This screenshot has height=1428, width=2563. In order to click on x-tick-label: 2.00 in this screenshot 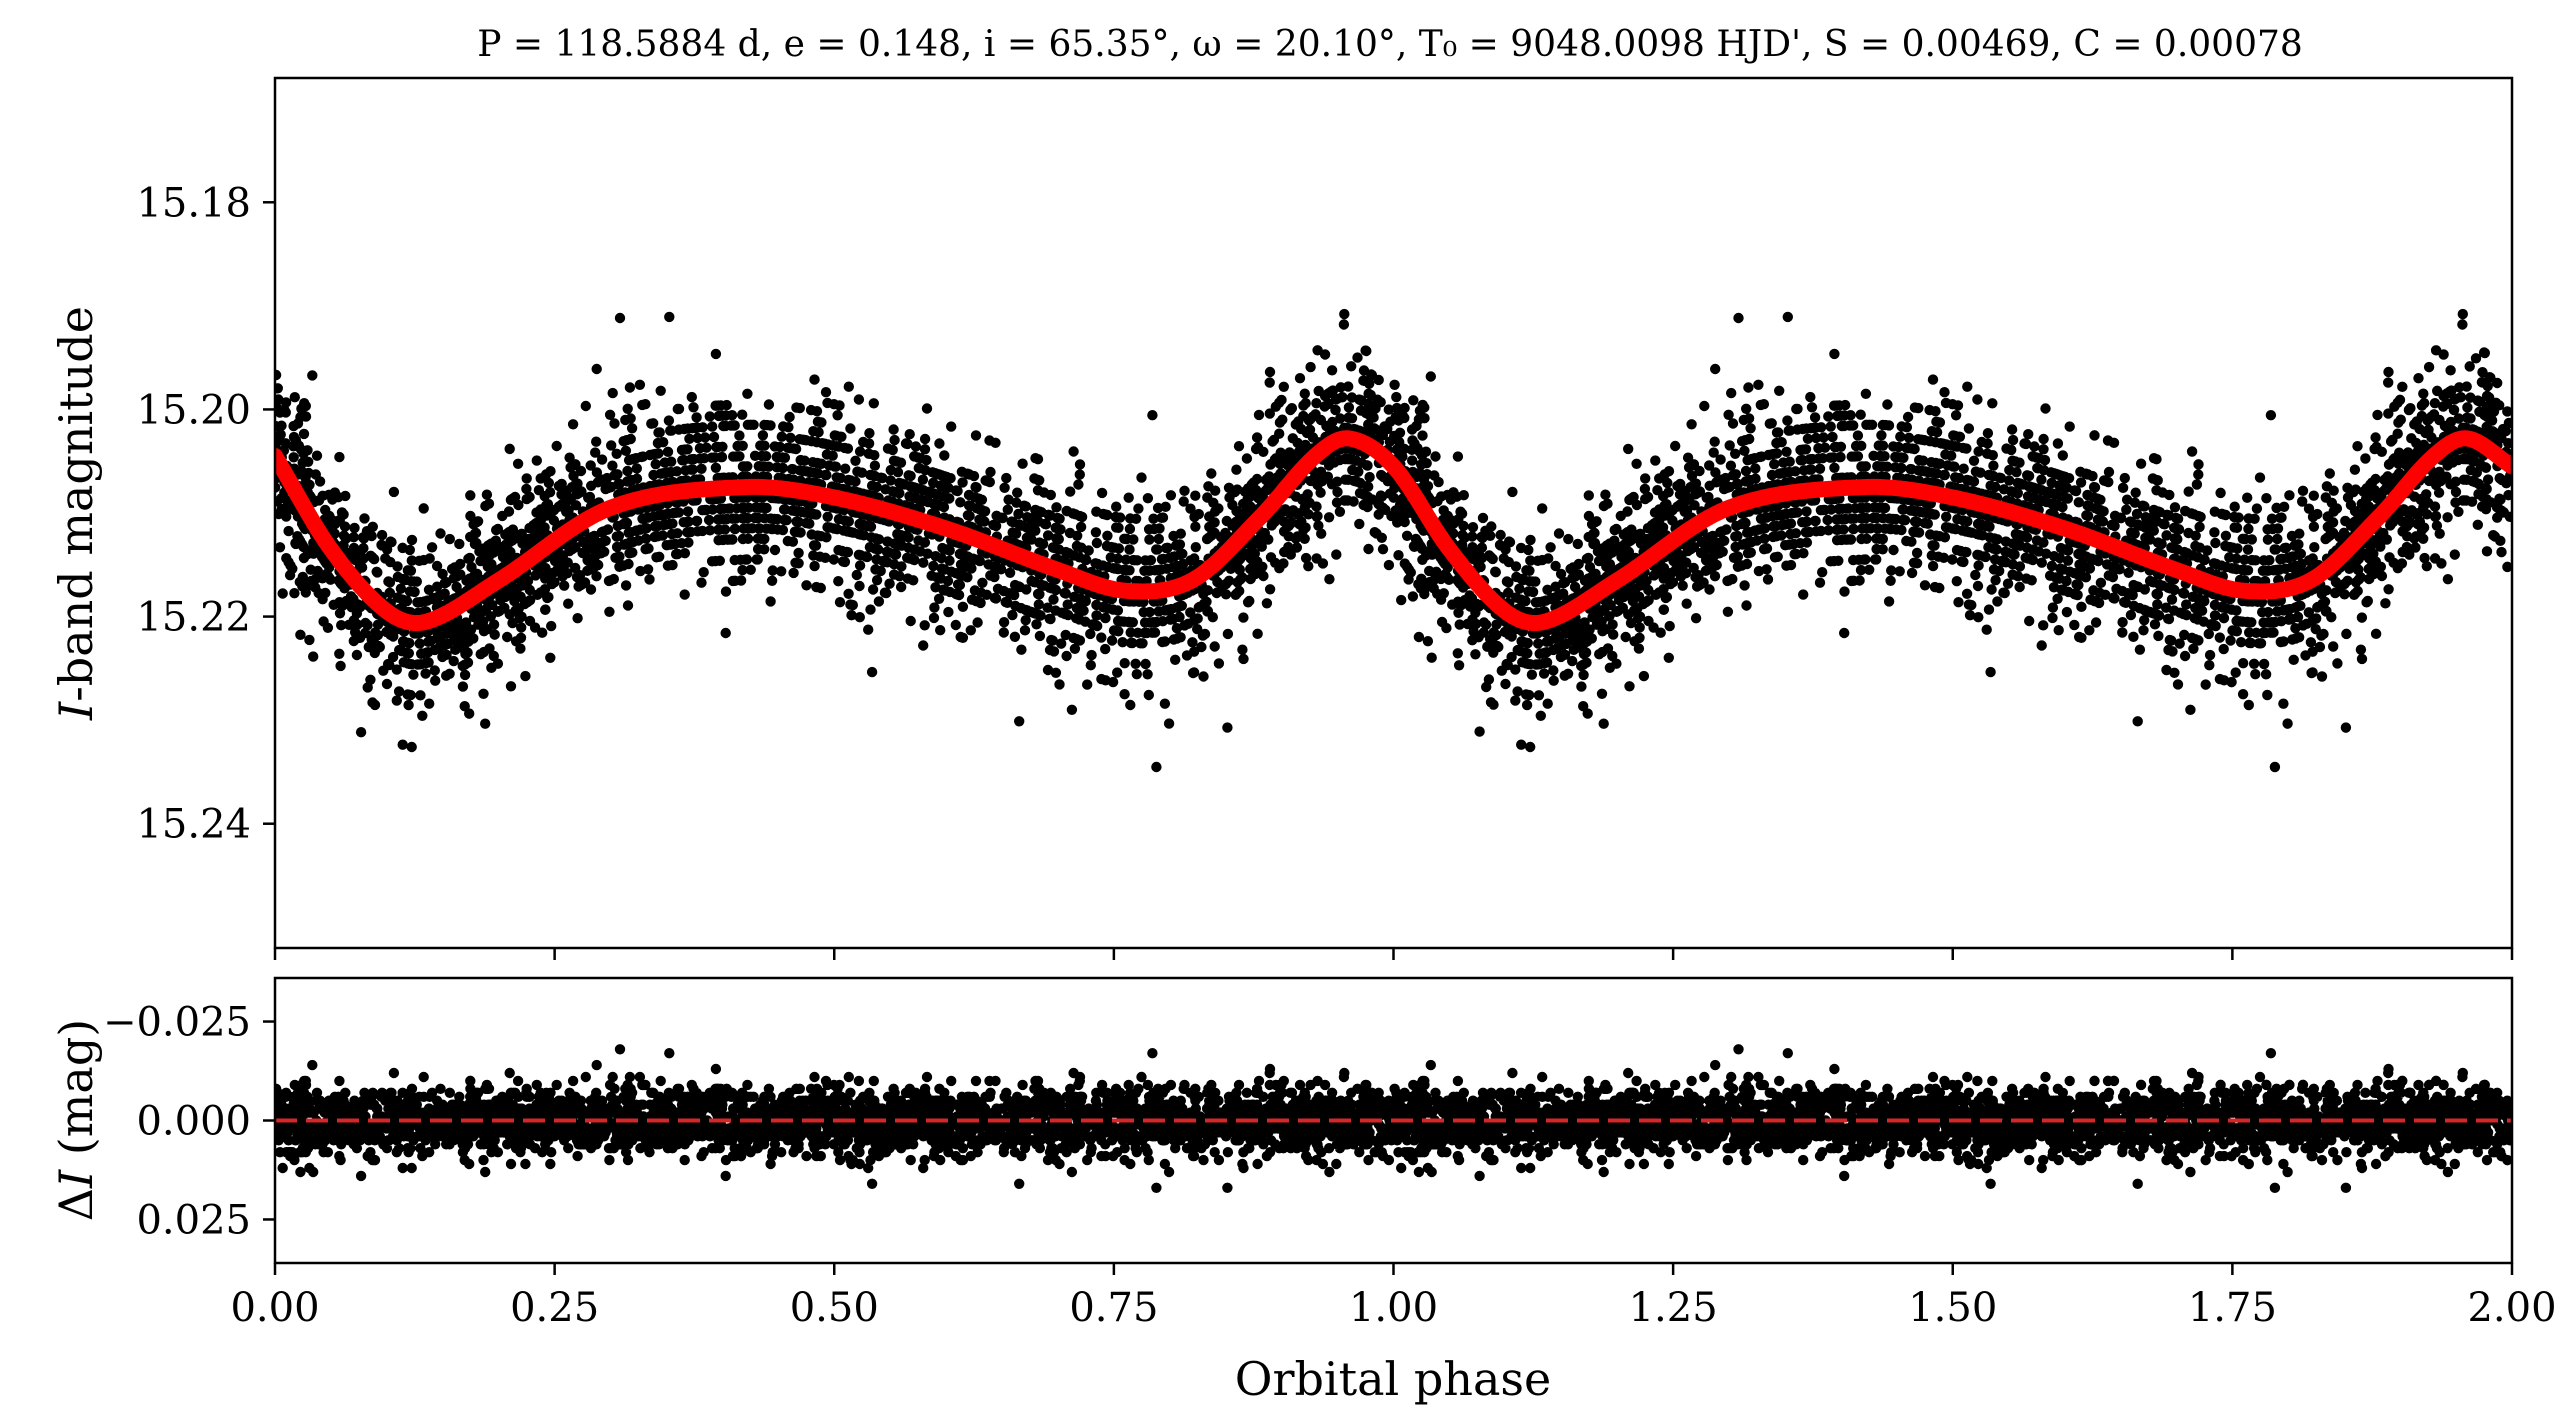, I will do `click(2511, 1308)`.